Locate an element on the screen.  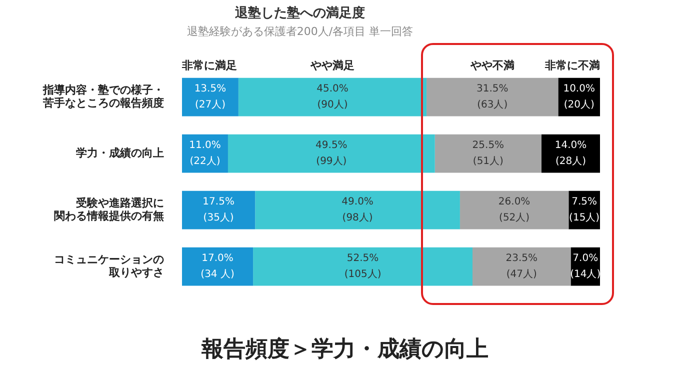
series-label: やや不満 is located at coordinates (491, 65).